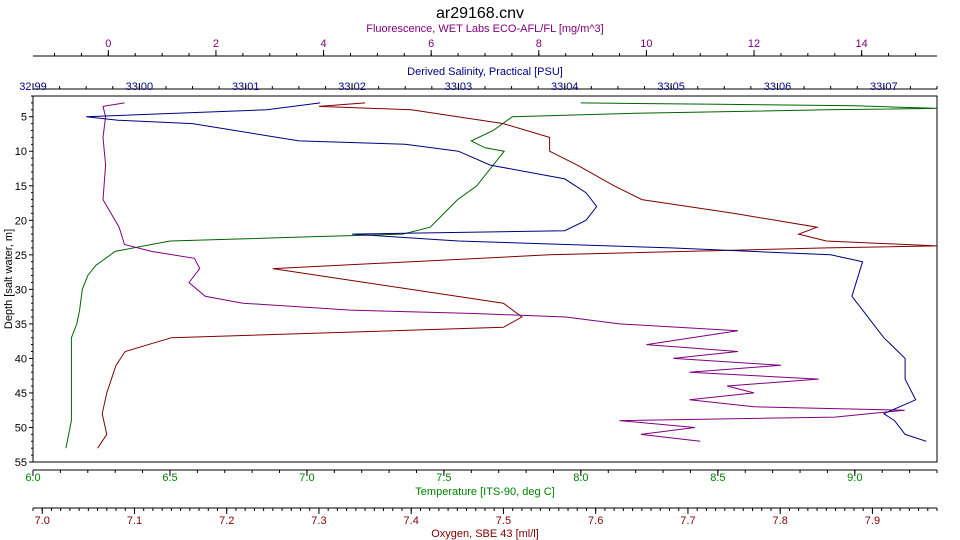  I want to click on x-tick-label-temp: 7.0, so click(306, 478).